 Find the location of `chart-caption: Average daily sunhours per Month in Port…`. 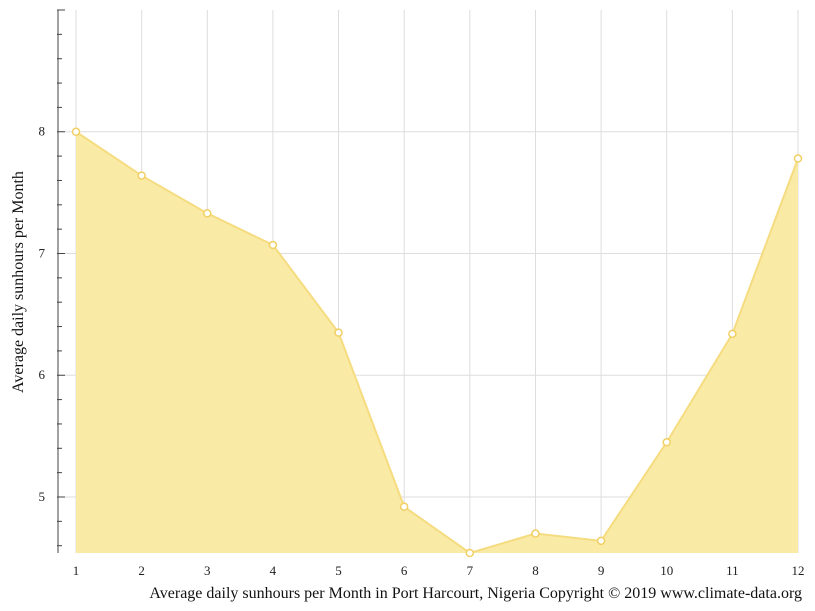

chart-caption: Average daily sunhours per Month in Port… is located at coordinates (475, 593).